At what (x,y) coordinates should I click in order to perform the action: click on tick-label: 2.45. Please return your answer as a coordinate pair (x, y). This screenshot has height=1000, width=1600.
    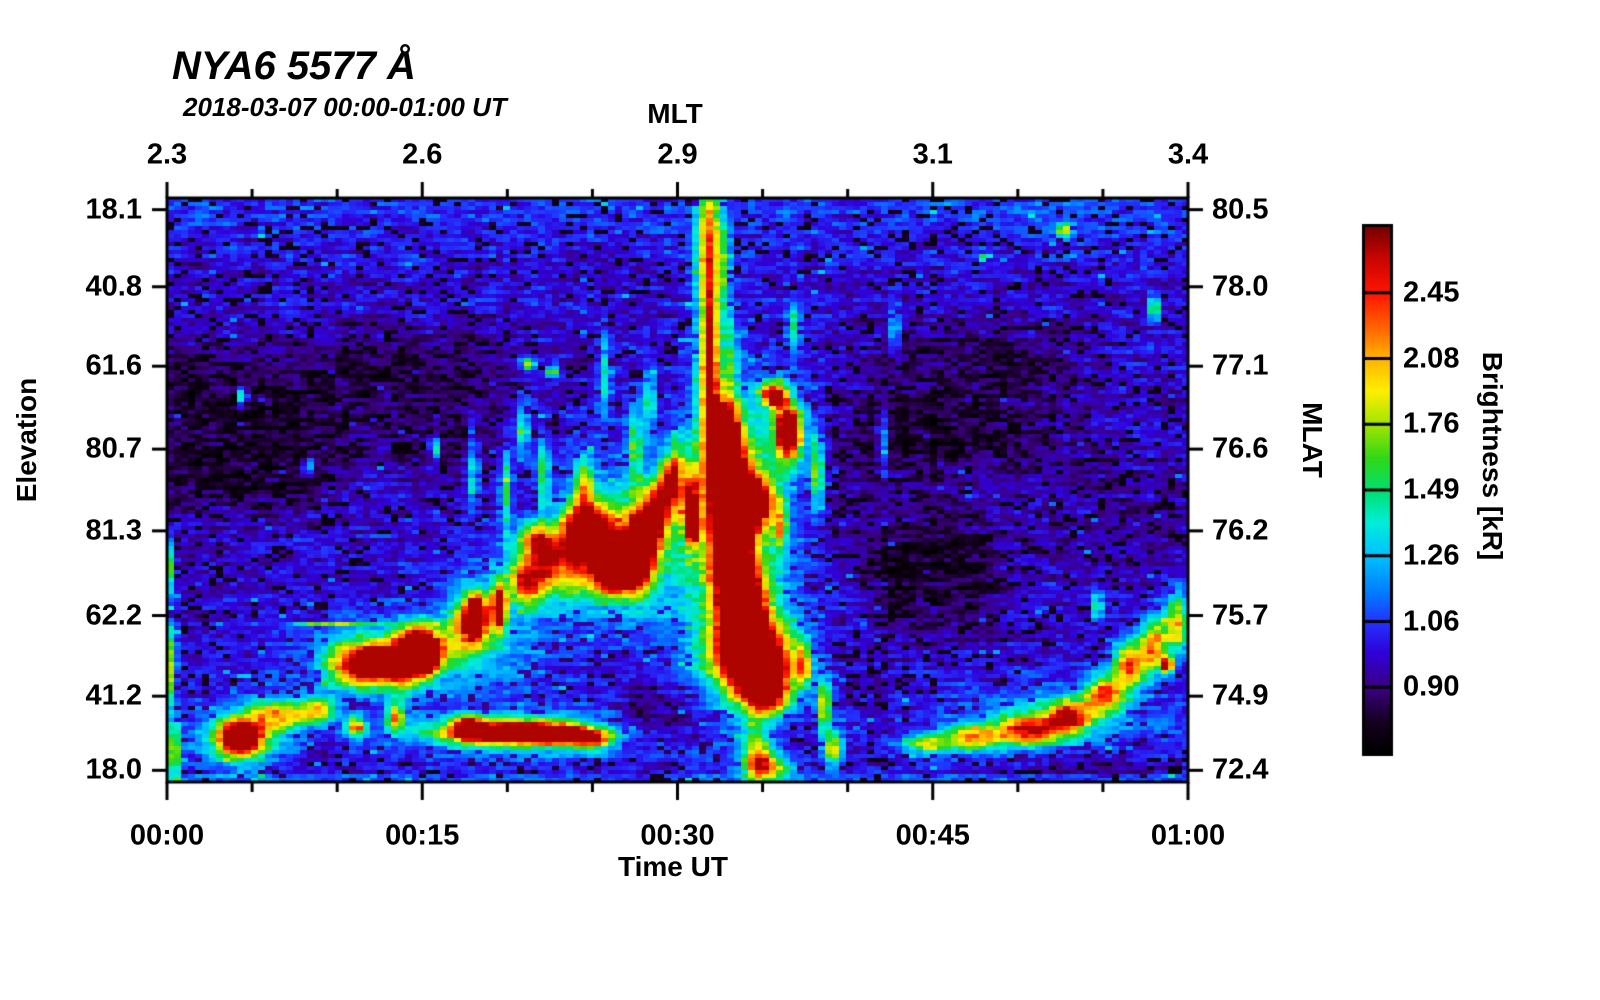
    Looking at the image, I should click on (1431, 292).